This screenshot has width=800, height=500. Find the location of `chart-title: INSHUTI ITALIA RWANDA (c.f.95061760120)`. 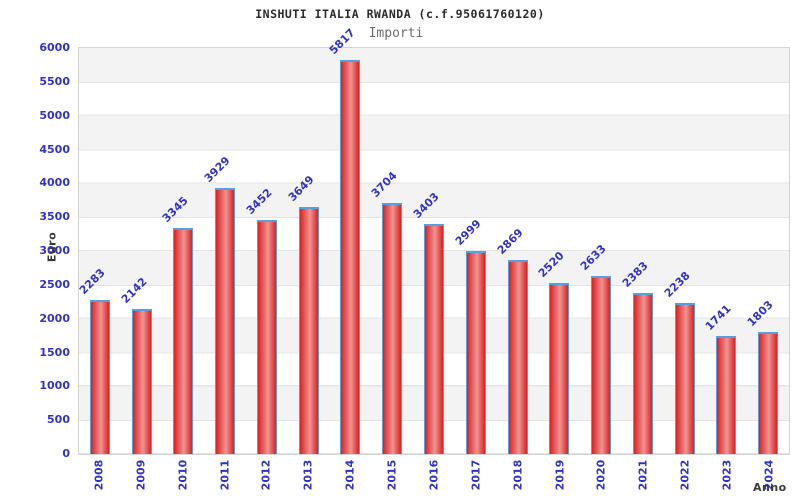

chart-title: INSHUTI ITALIA RWANDA (c.f.95061760120) is located at coordinates (400, 14).